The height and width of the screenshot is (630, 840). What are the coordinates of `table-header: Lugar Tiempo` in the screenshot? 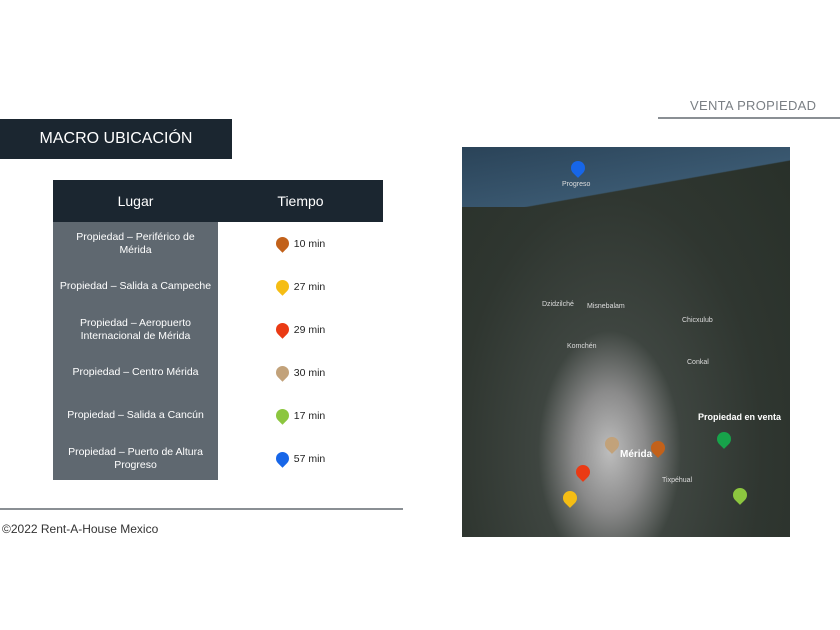 It's located at (218, 201).